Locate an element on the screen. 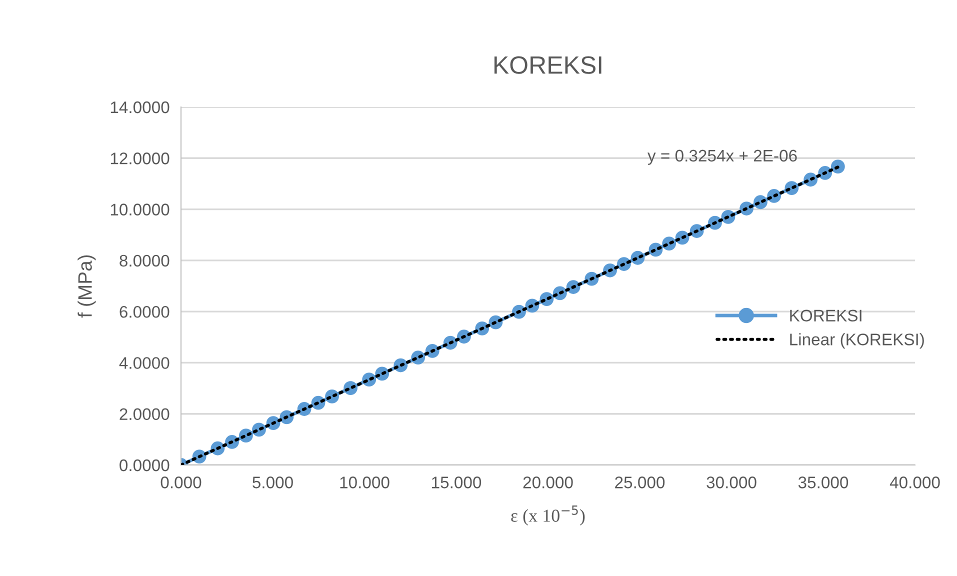 The image size is (957, 576). y-tick-label: 10.0000 is located at coordinates (140, 210).